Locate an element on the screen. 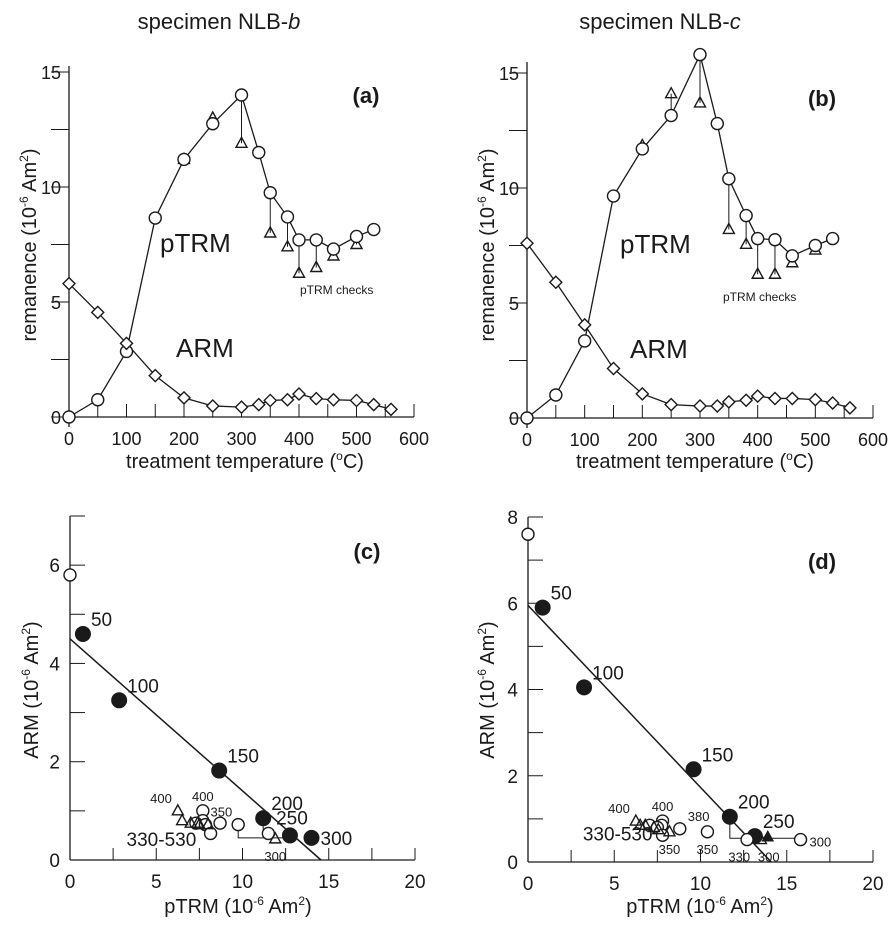  x-tick-label: 10 is located at coordinates (700, 884).